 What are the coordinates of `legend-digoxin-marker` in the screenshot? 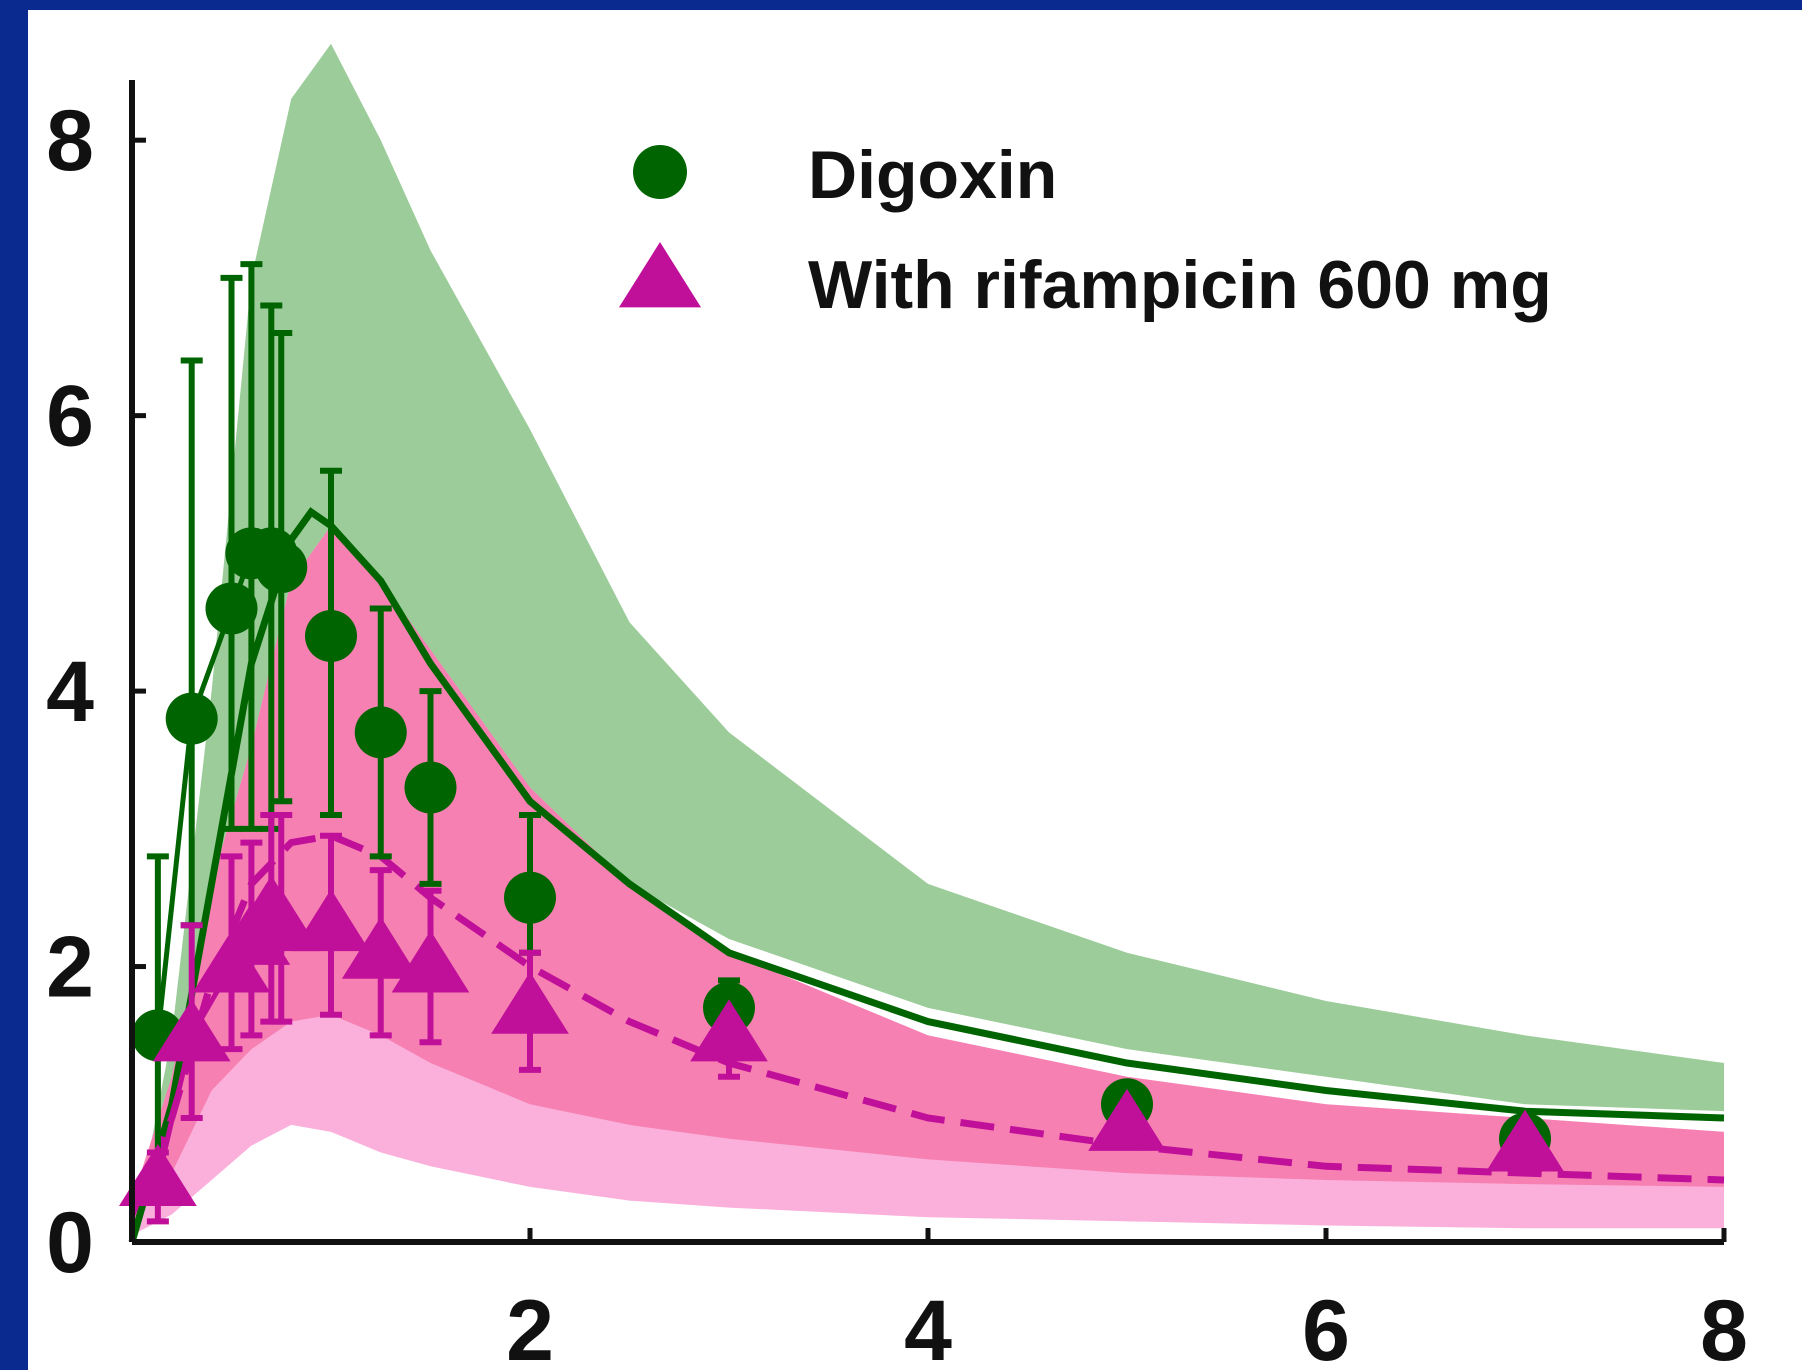 It's located at (660, 172).